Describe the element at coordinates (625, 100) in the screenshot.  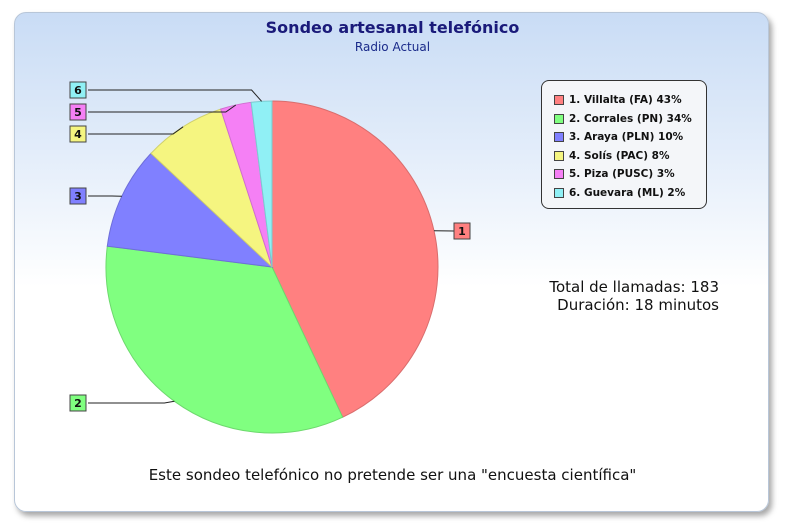
I see `legend-label: 1. Villalta (FA) 43%` at that location.